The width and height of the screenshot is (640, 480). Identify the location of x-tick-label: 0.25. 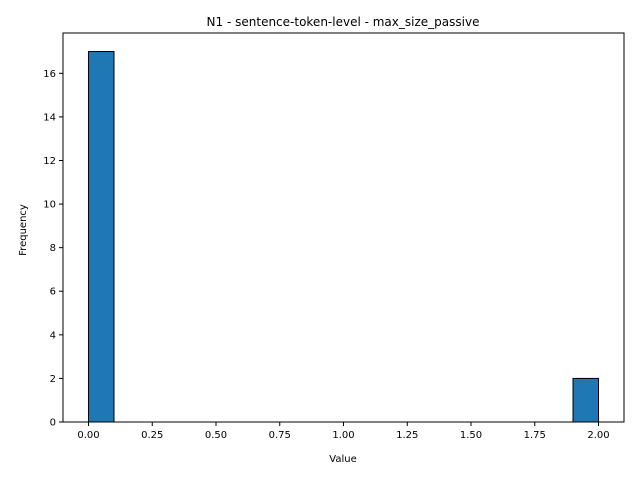
(152, 435).